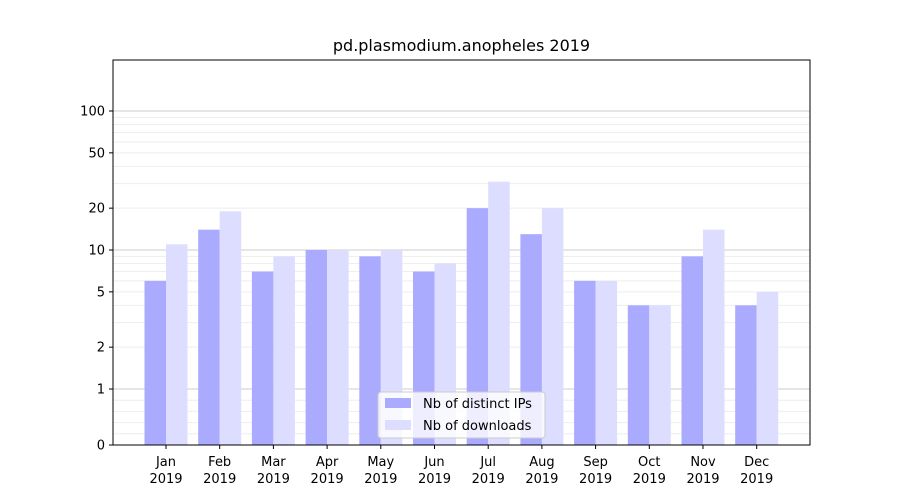  Describe the element at coordinates (499, 313) in the screenshot. I see `bar-downloads-jul` at that location.